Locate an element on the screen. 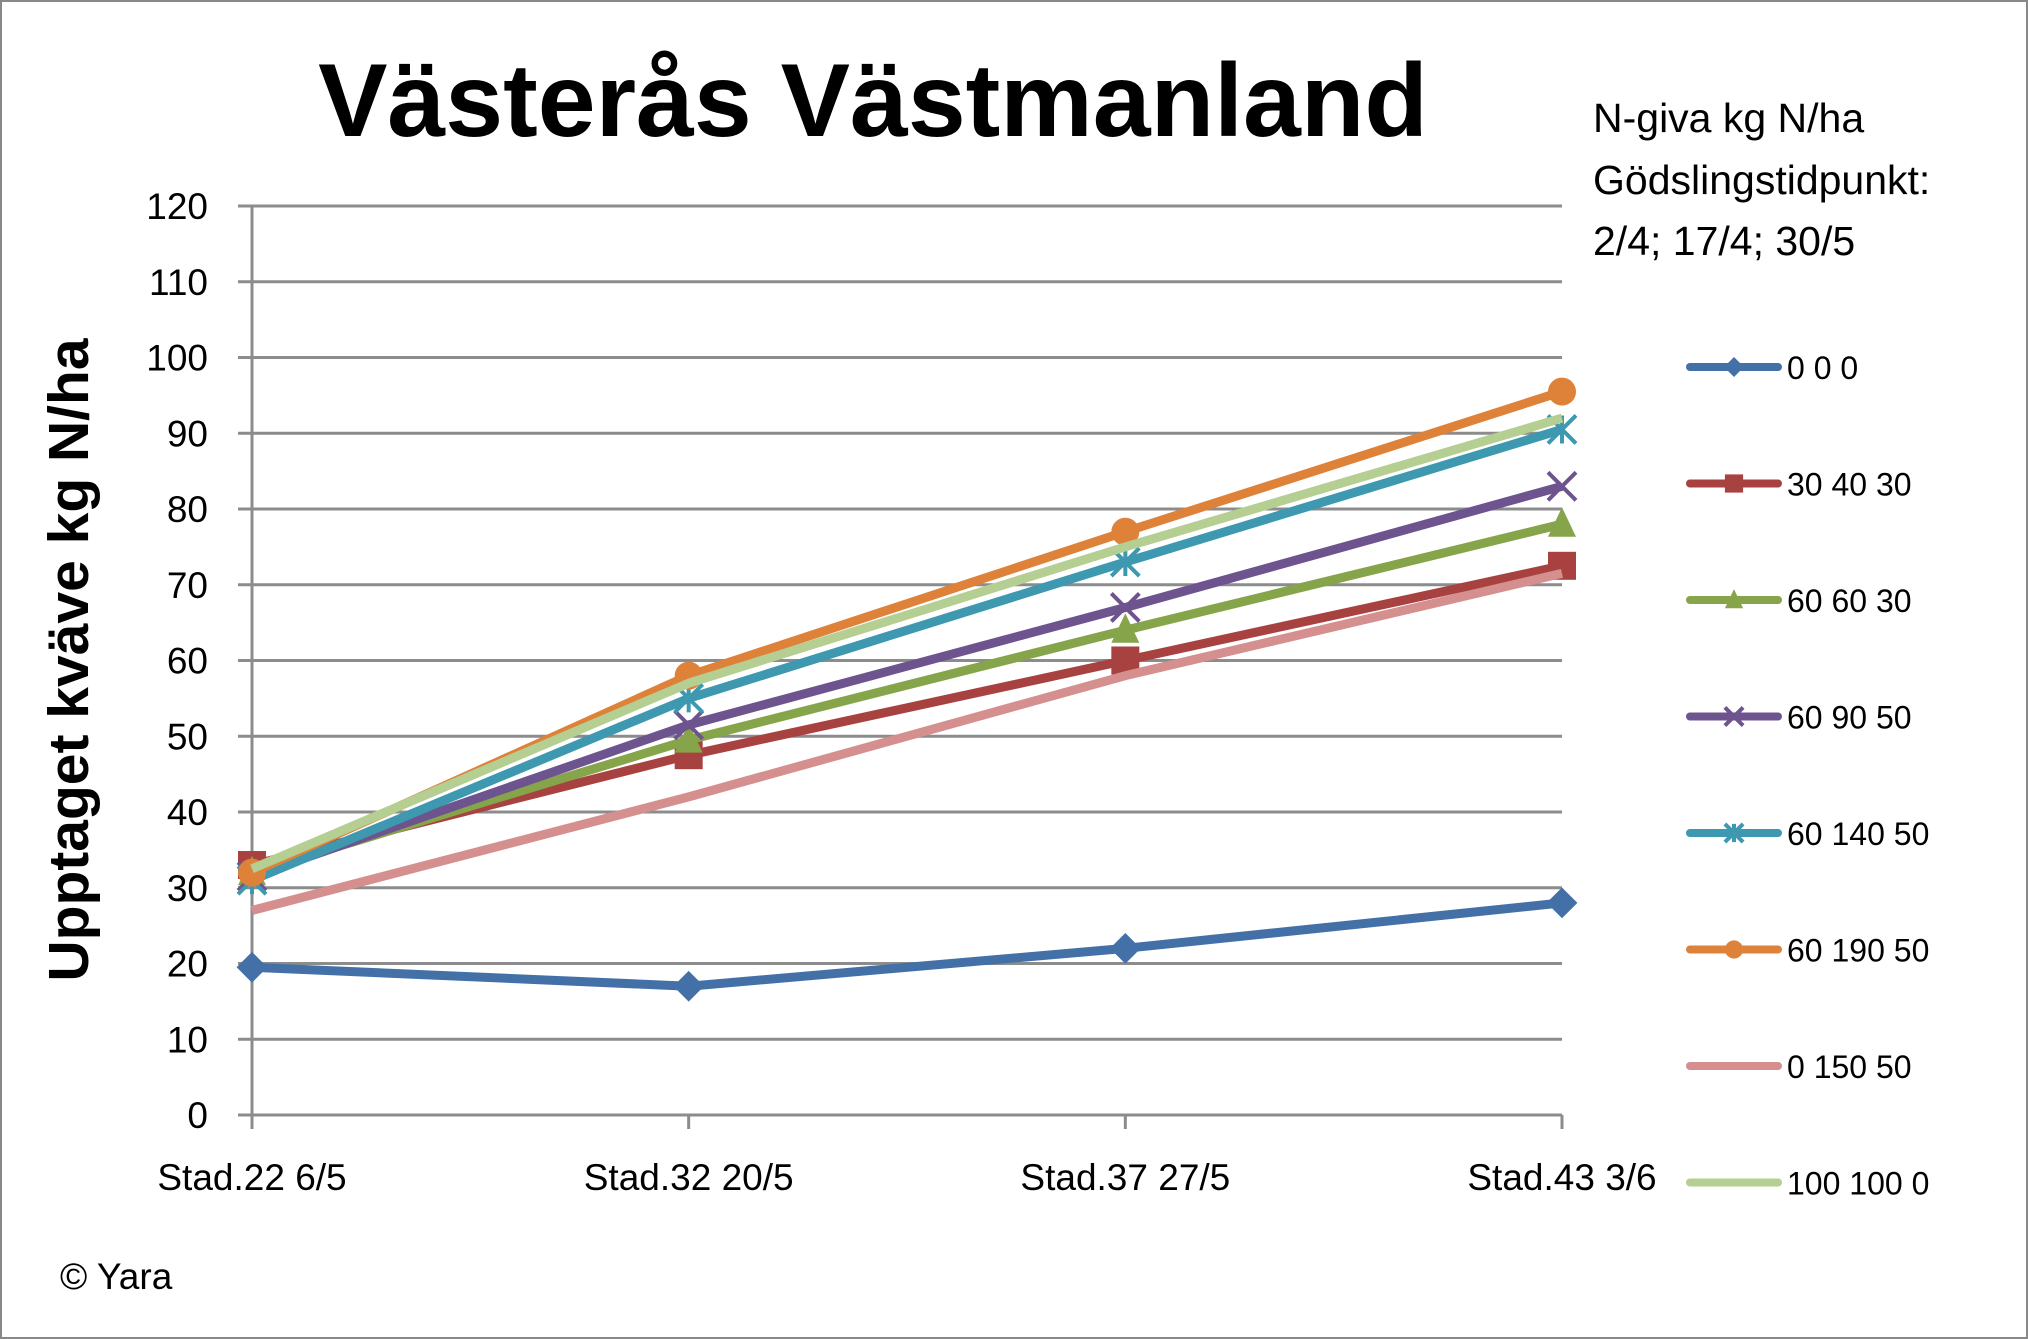 The width and height of the screenshot is (2028, 1339). legend-label: 60 190 50 is located at coordinates (1858, 951).